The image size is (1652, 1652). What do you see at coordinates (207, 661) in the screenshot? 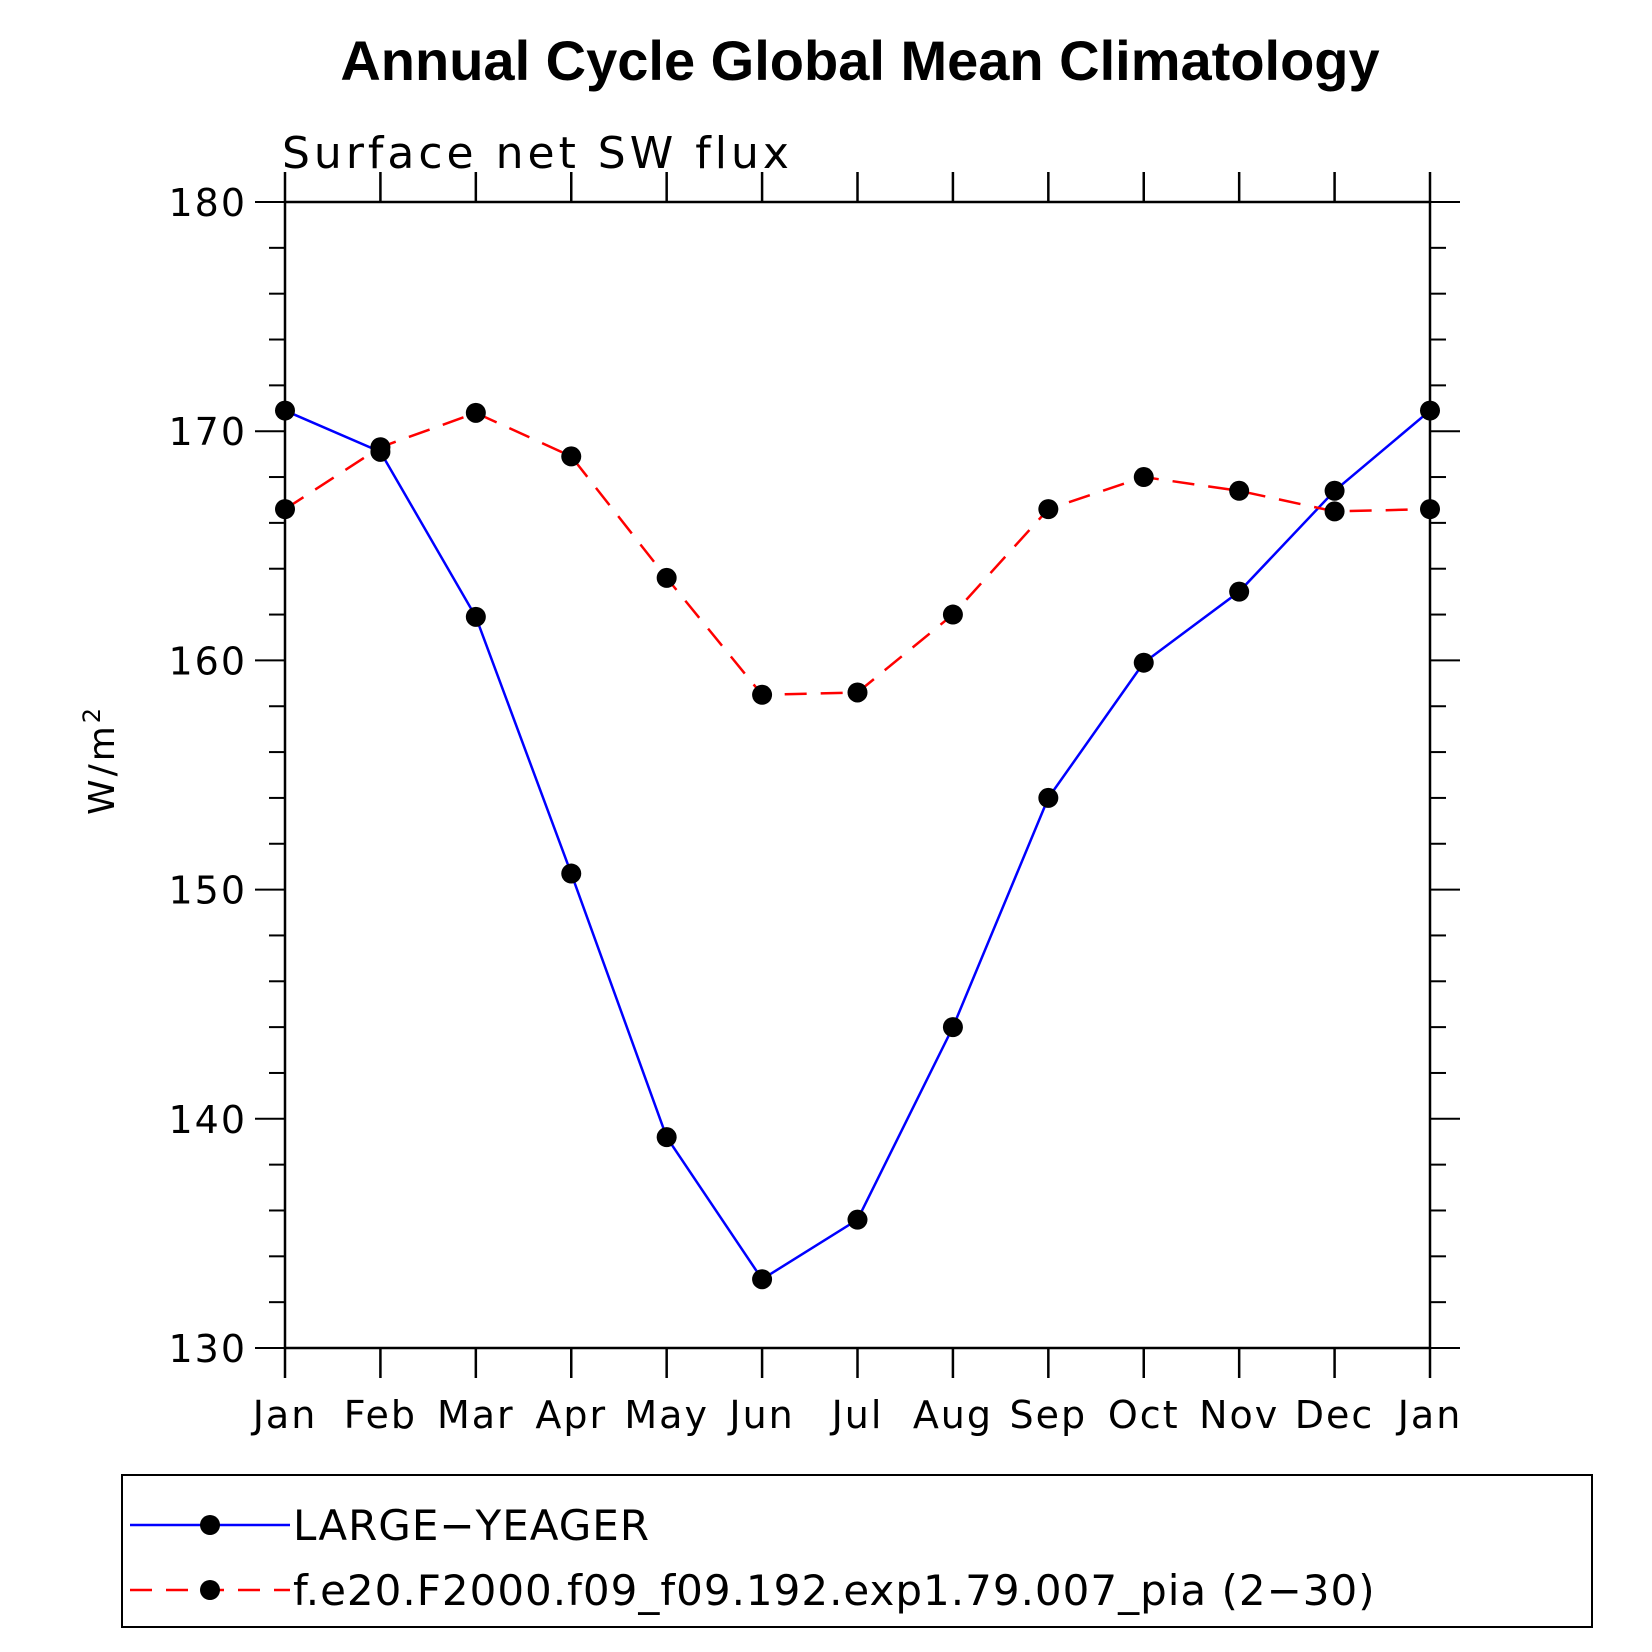
I see `y-tick-label: 160` at bounding box center [207, 661].